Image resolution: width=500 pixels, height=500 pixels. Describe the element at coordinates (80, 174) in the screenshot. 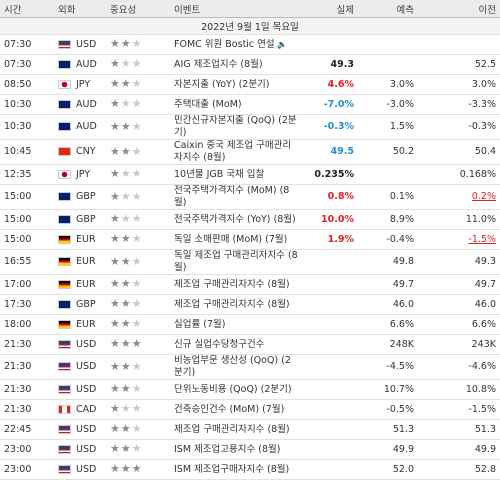

I see `currency-cell: JPY` at that location.